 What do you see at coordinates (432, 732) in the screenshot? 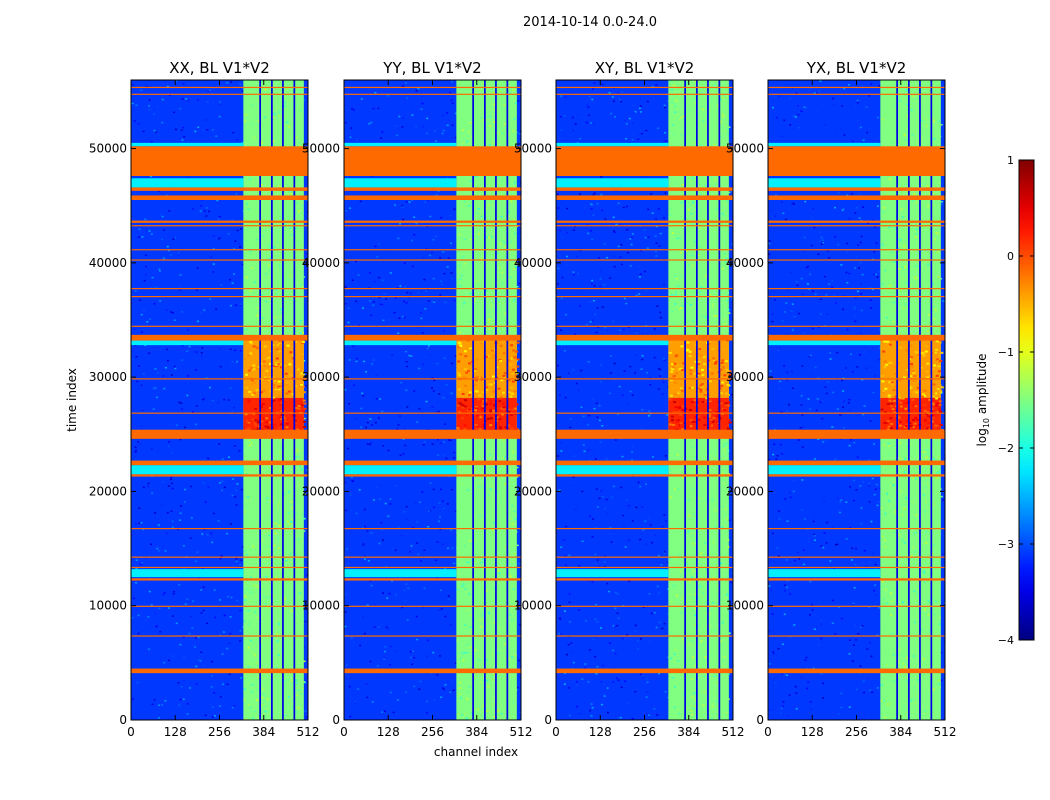
I see `x-tick-label: 256` at bounding box center [432, 732].